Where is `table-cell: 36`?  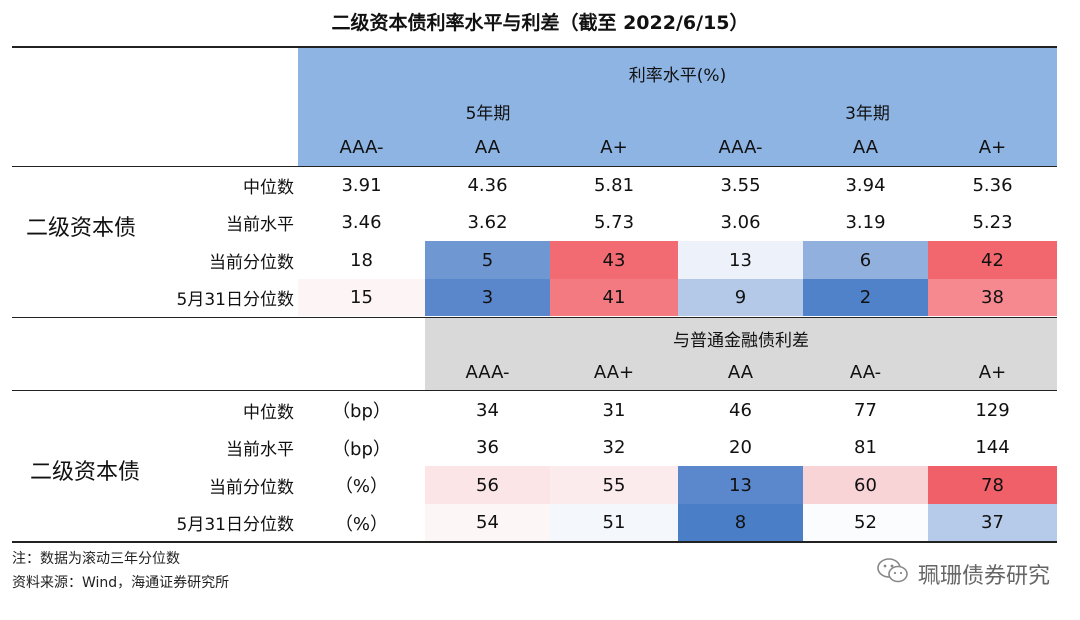 table-cell: 36 is located at coordinates (487, 447).